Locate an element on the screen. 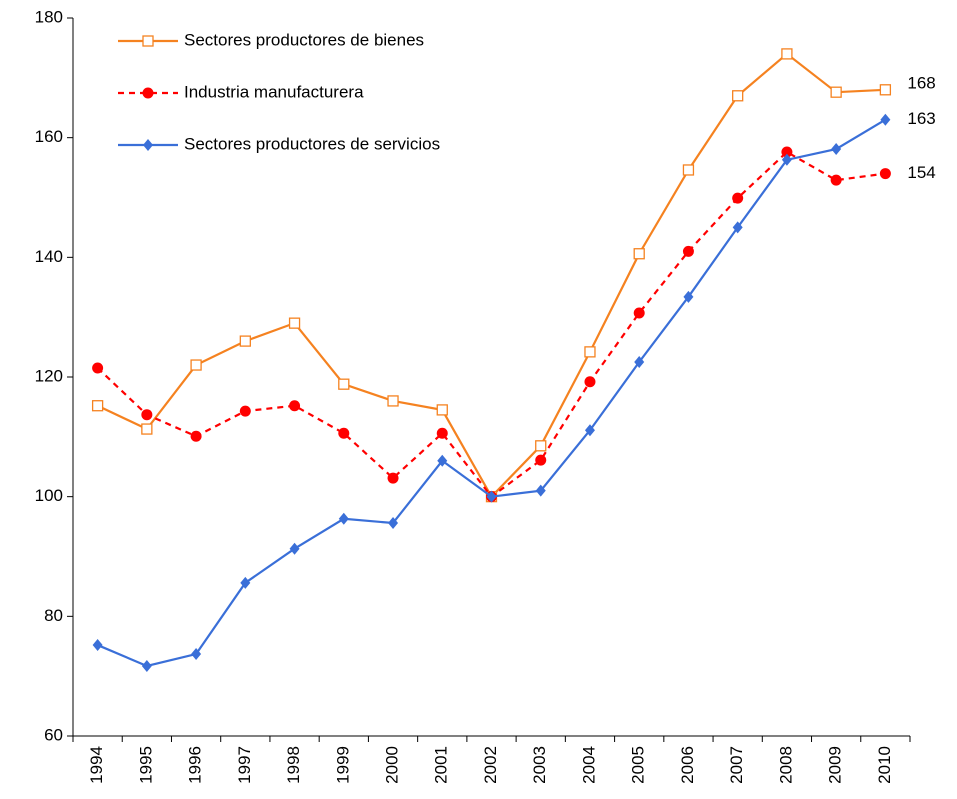  x-tick-label: 2007 is located at coordinates (736, 765).